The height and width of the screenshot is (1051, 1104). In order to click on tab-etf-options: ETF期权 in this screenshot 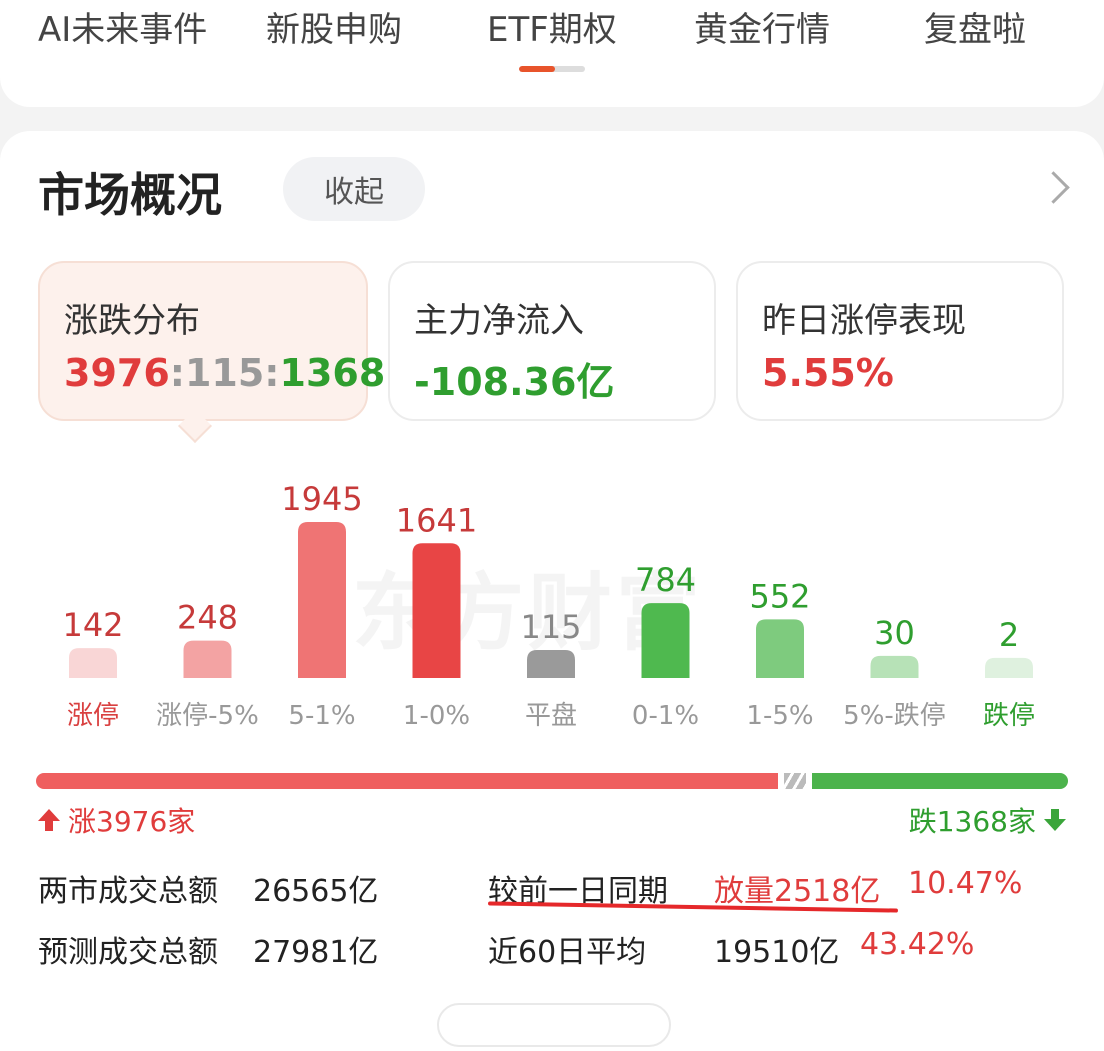, I will do `click(552, 30)`.